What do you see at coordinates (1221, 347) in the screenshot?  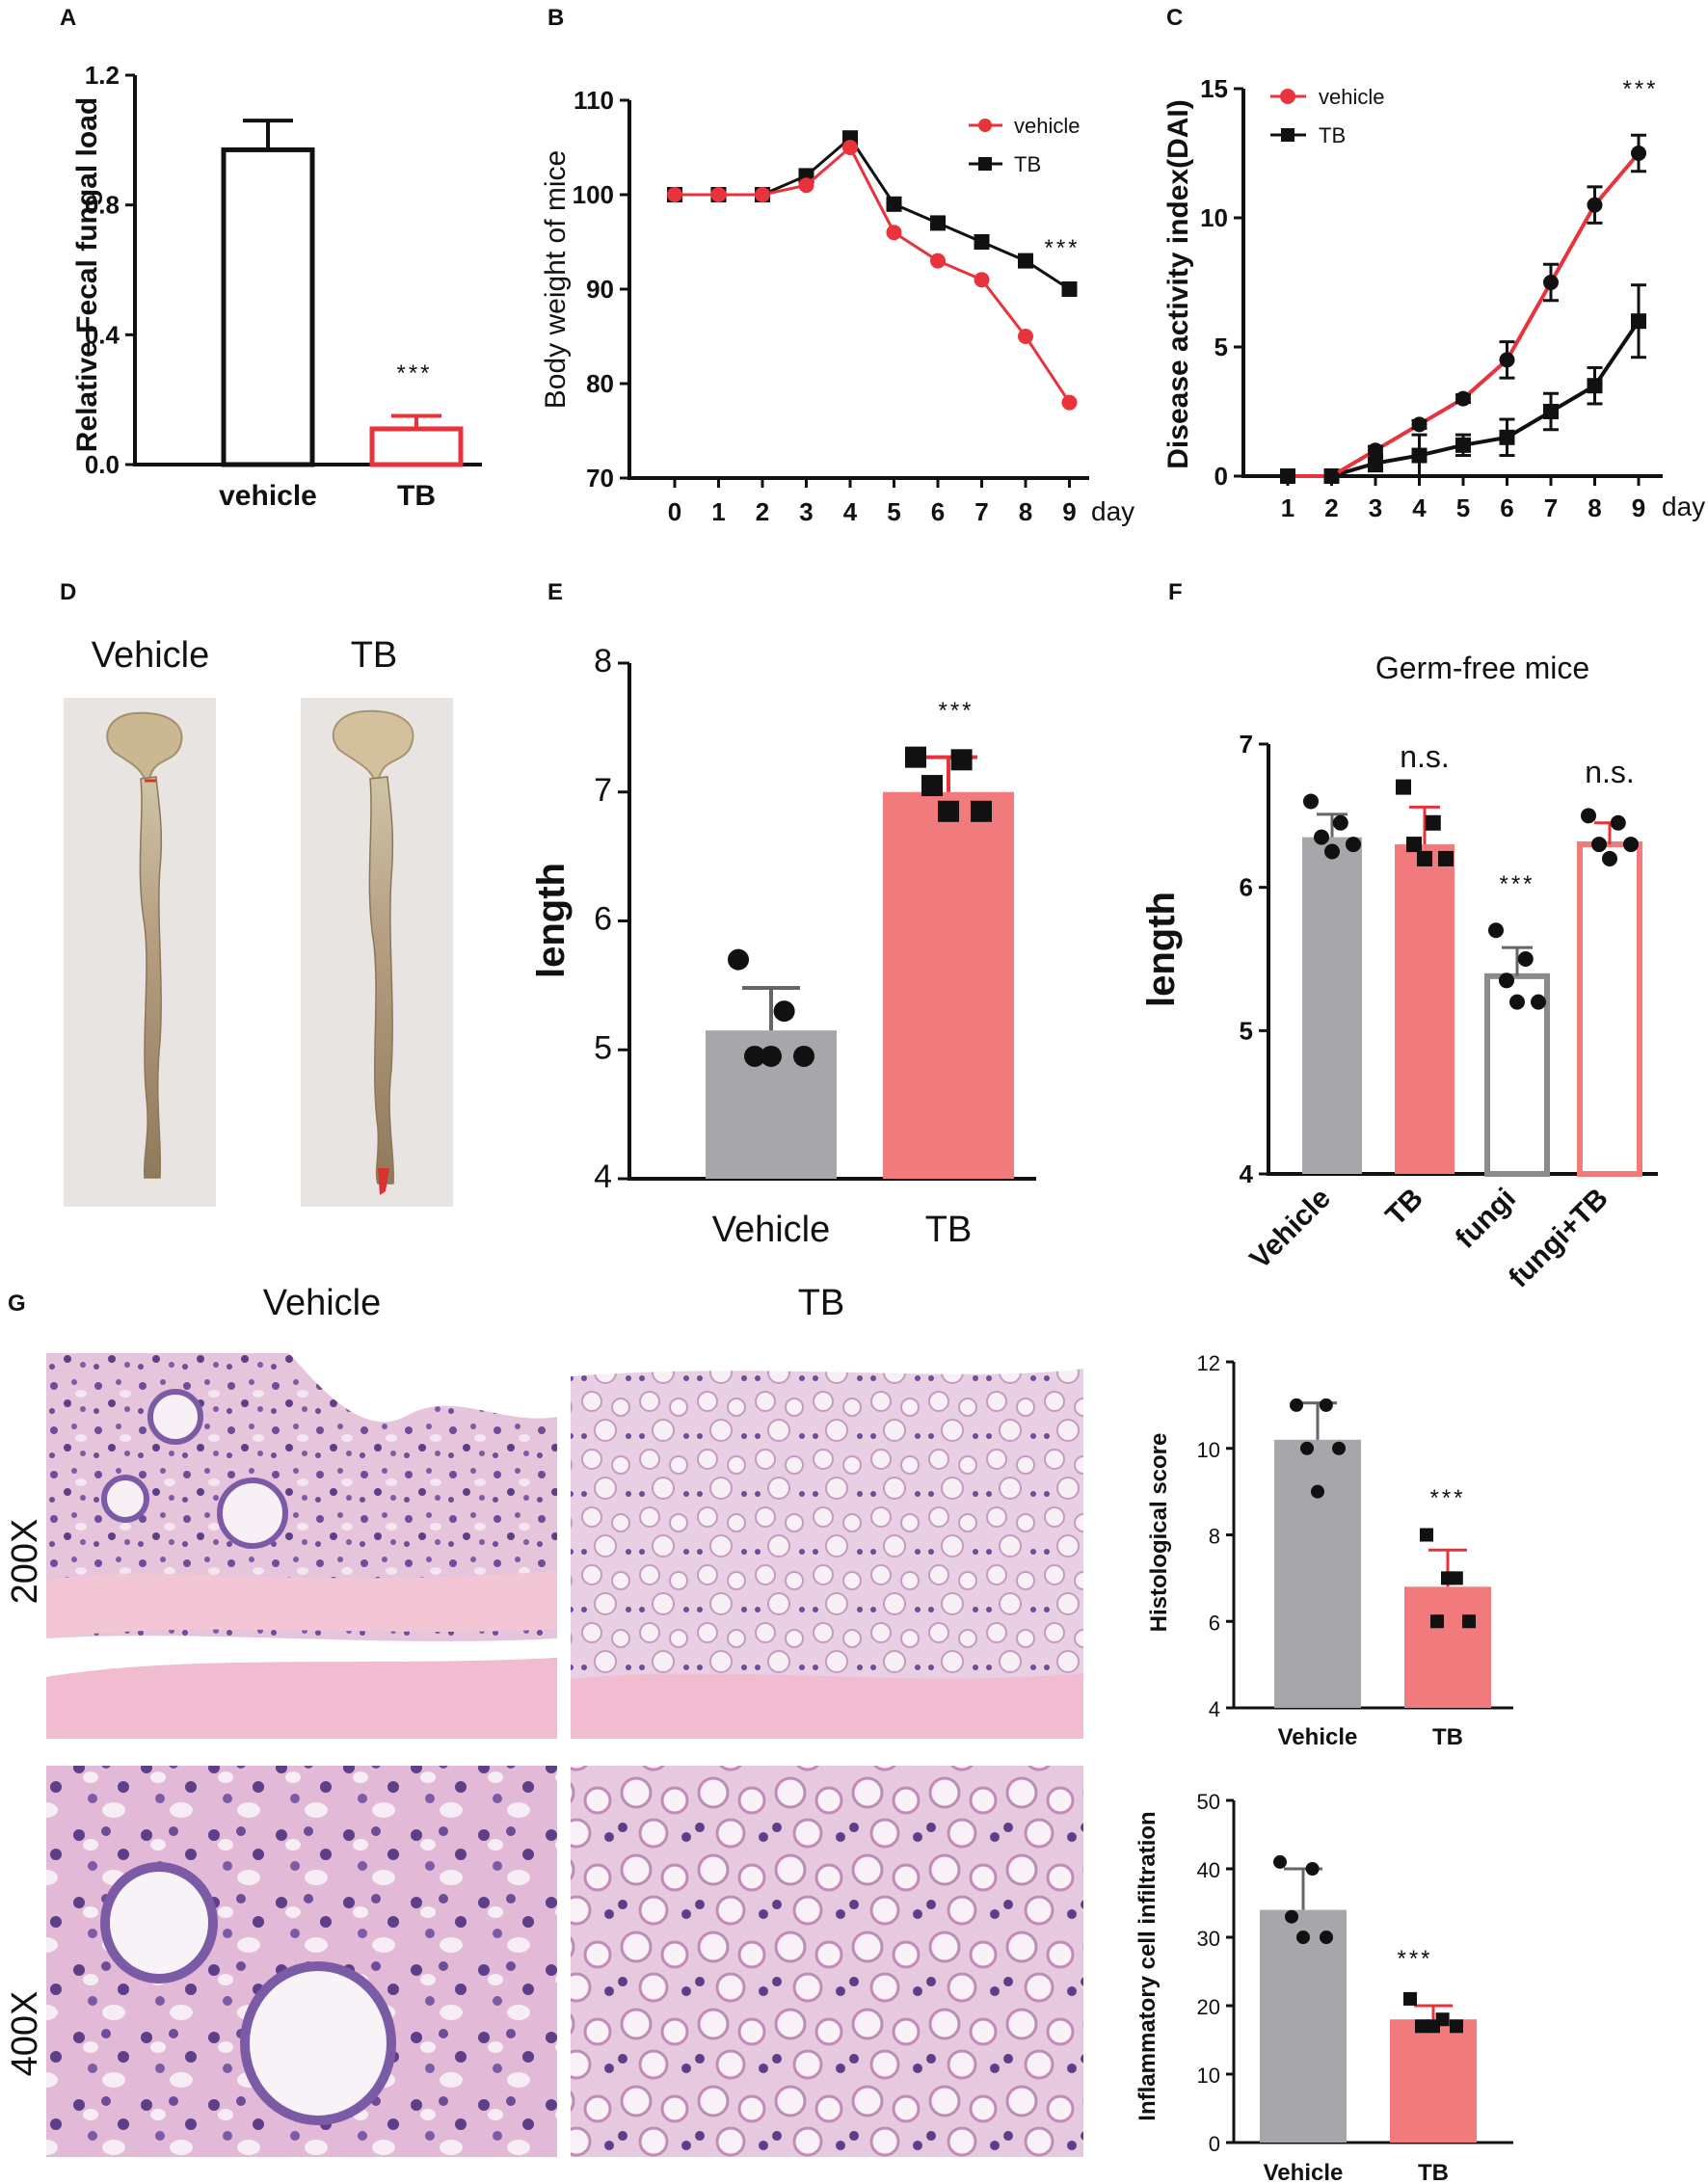 I see `y-tick-label: 5` at bounding box center [1221, 347].